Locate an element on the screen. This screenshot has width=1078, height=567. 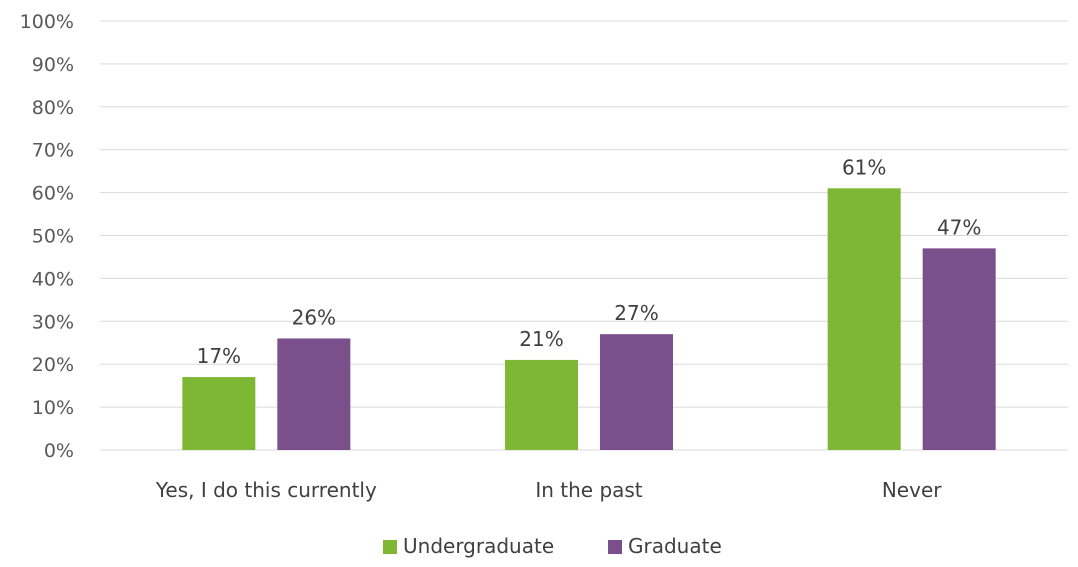
legend: Undergraduate Graduate is located at coordinates (552, 546).